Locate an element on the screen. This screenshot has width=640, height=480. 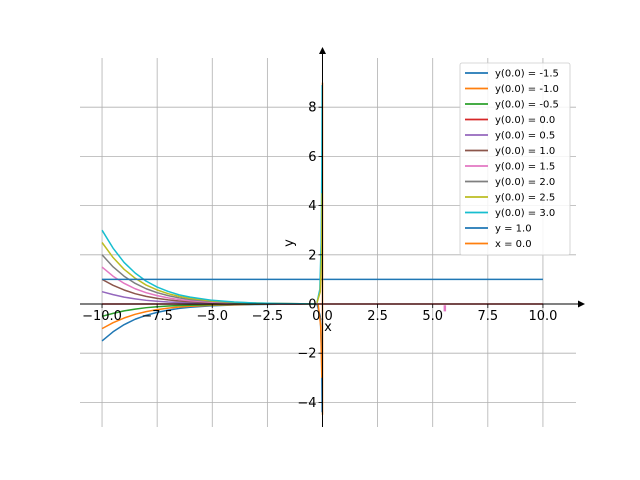
y-tick-label-1: −2 is located at coordinates (306, 354).